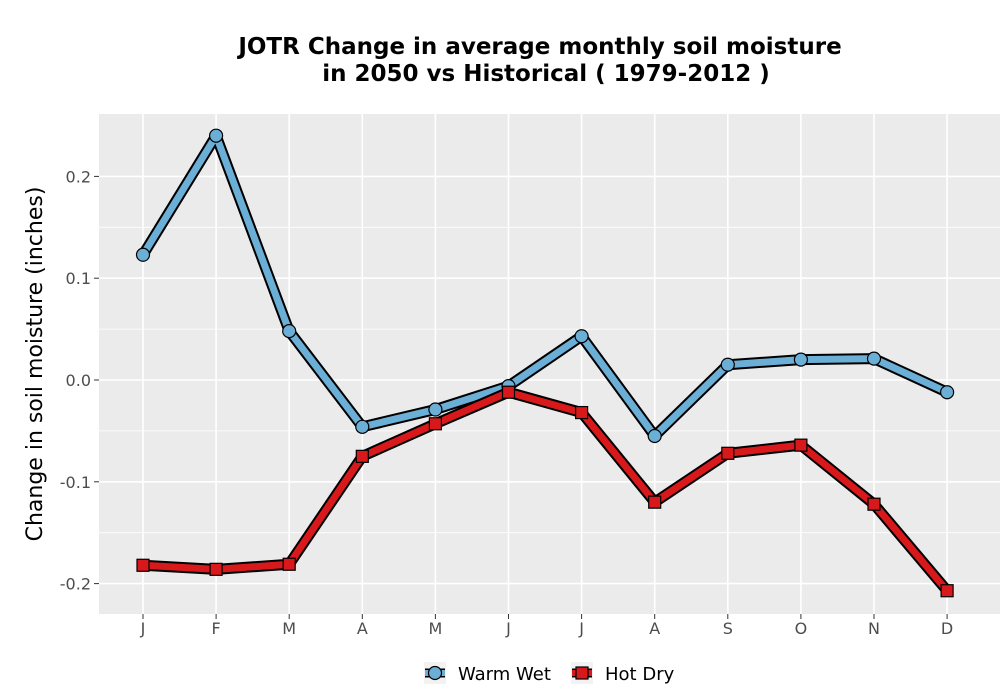  I want to click on x-tick-label: D, so click(947, 628).